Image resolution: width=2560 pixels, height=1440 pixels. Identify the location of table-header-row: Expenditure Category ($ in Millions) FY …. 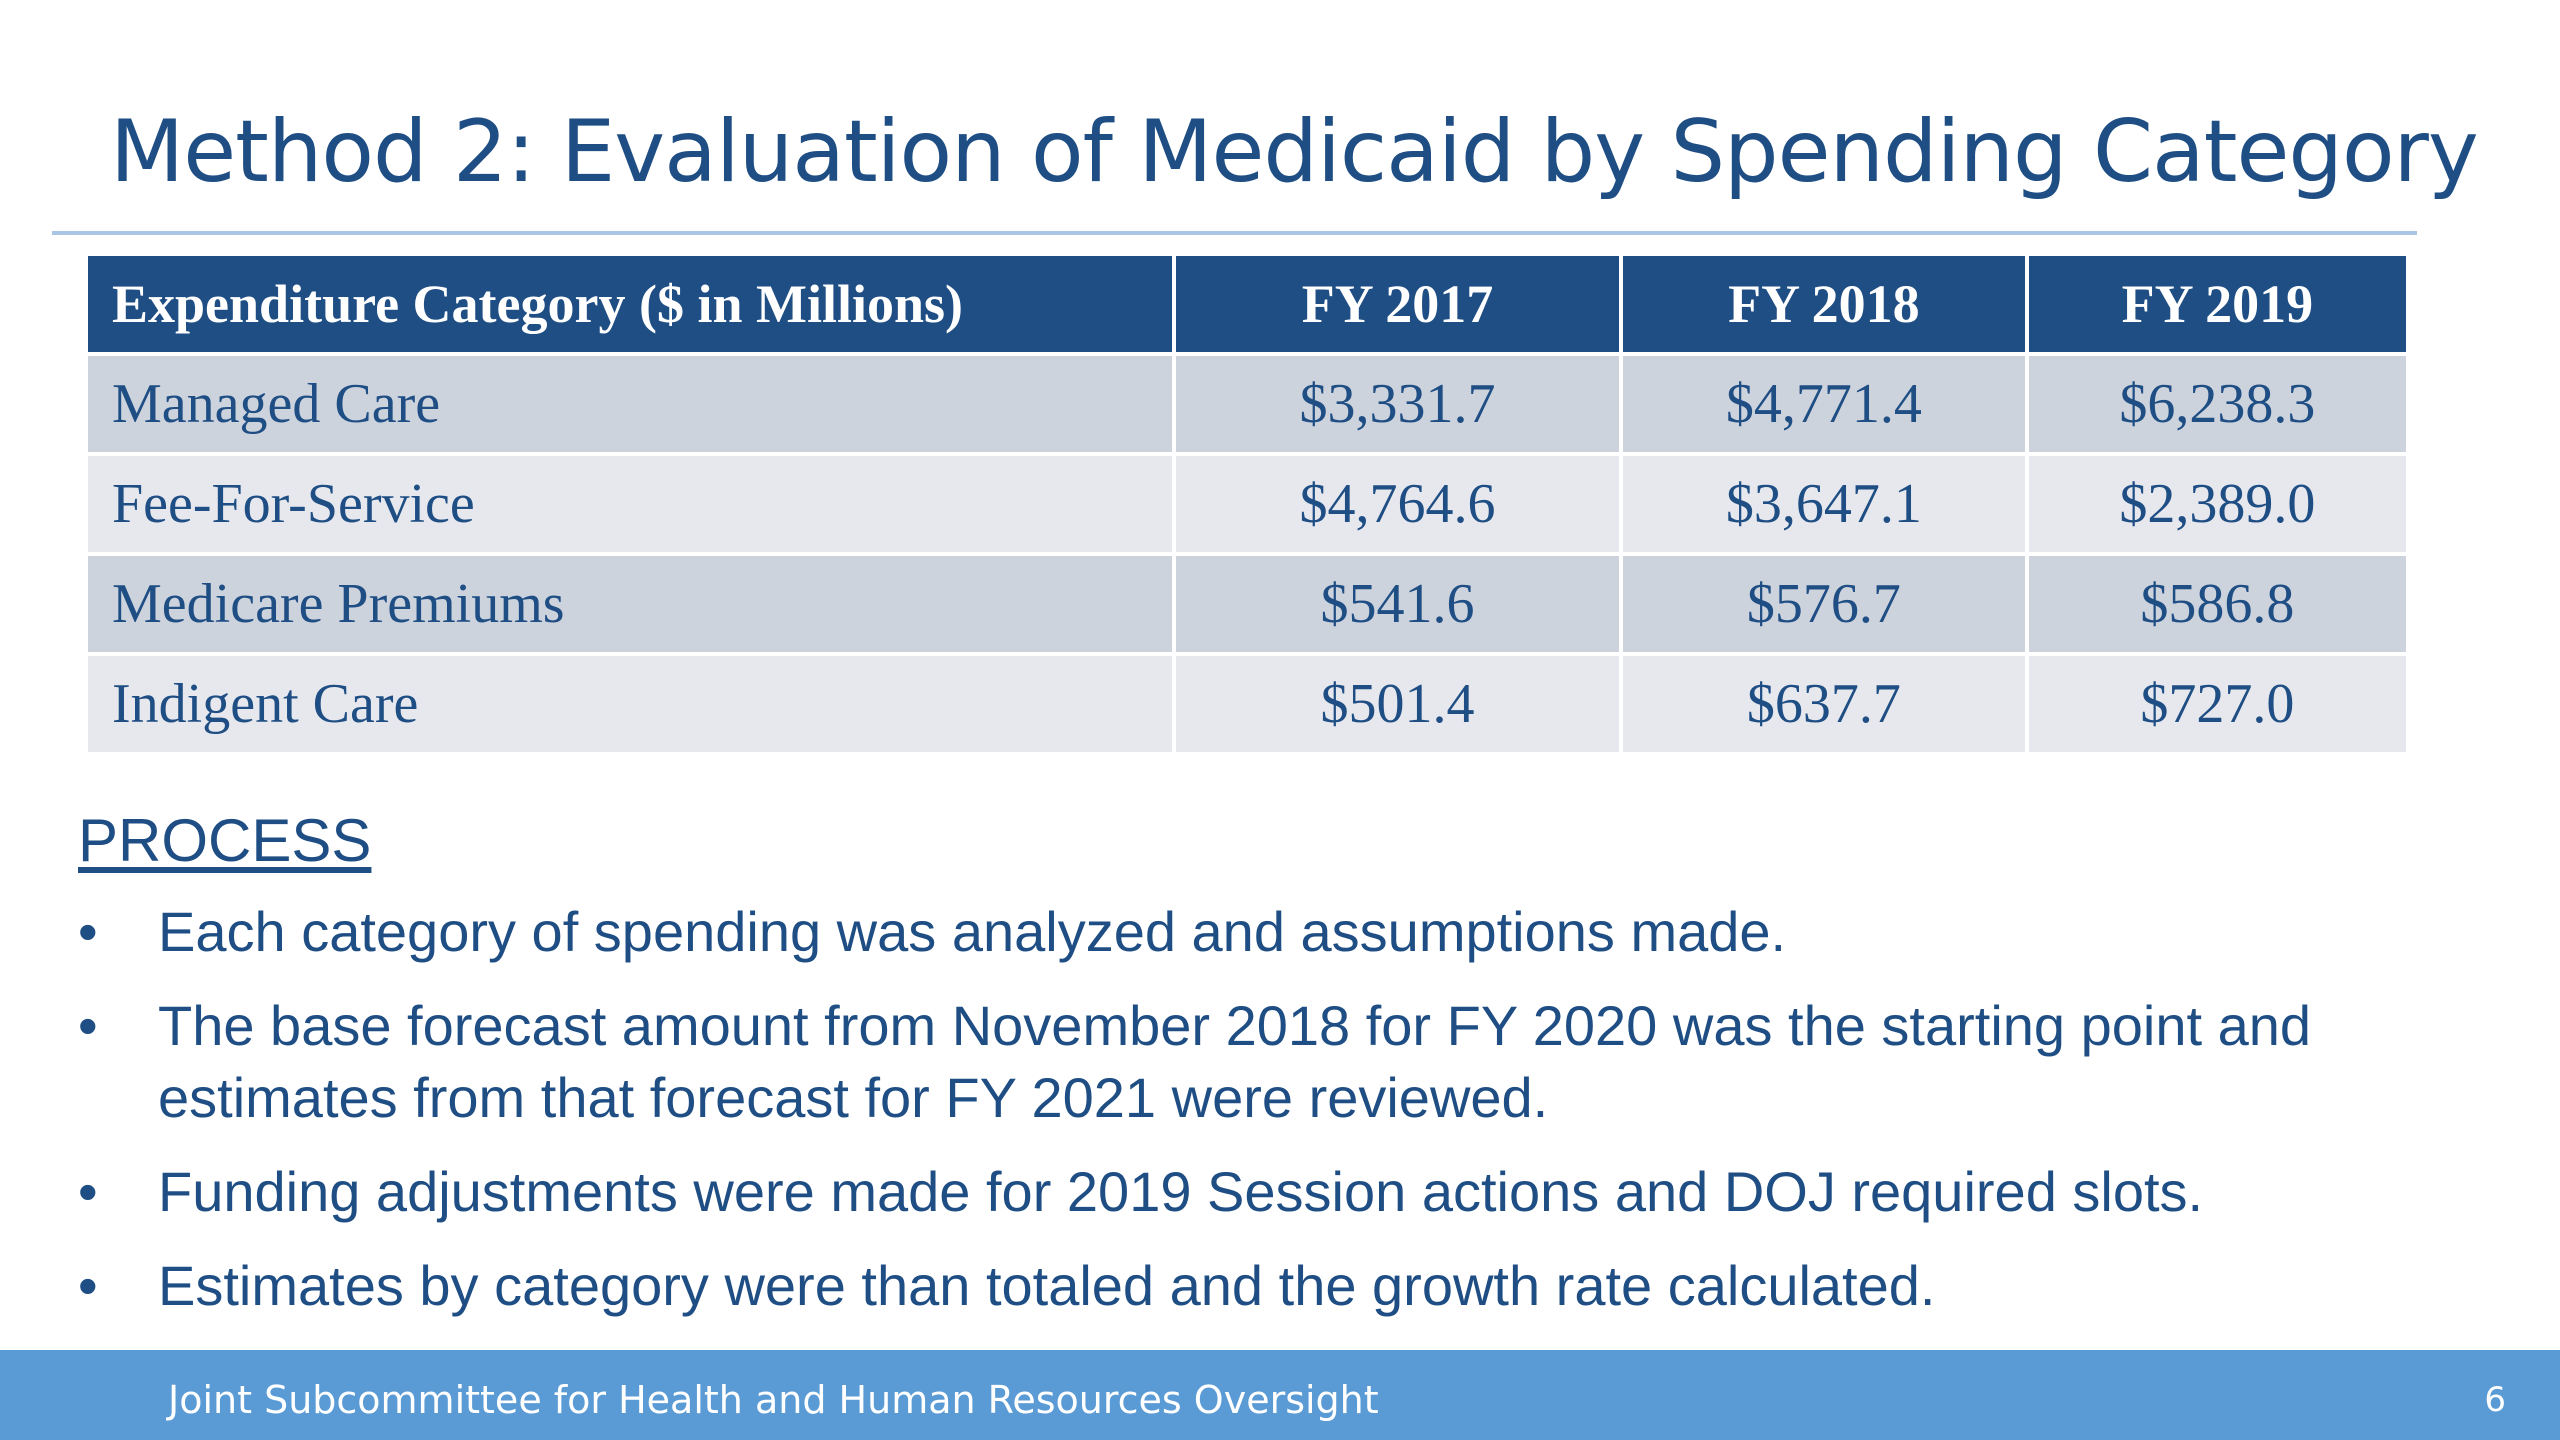
(1247, 304).